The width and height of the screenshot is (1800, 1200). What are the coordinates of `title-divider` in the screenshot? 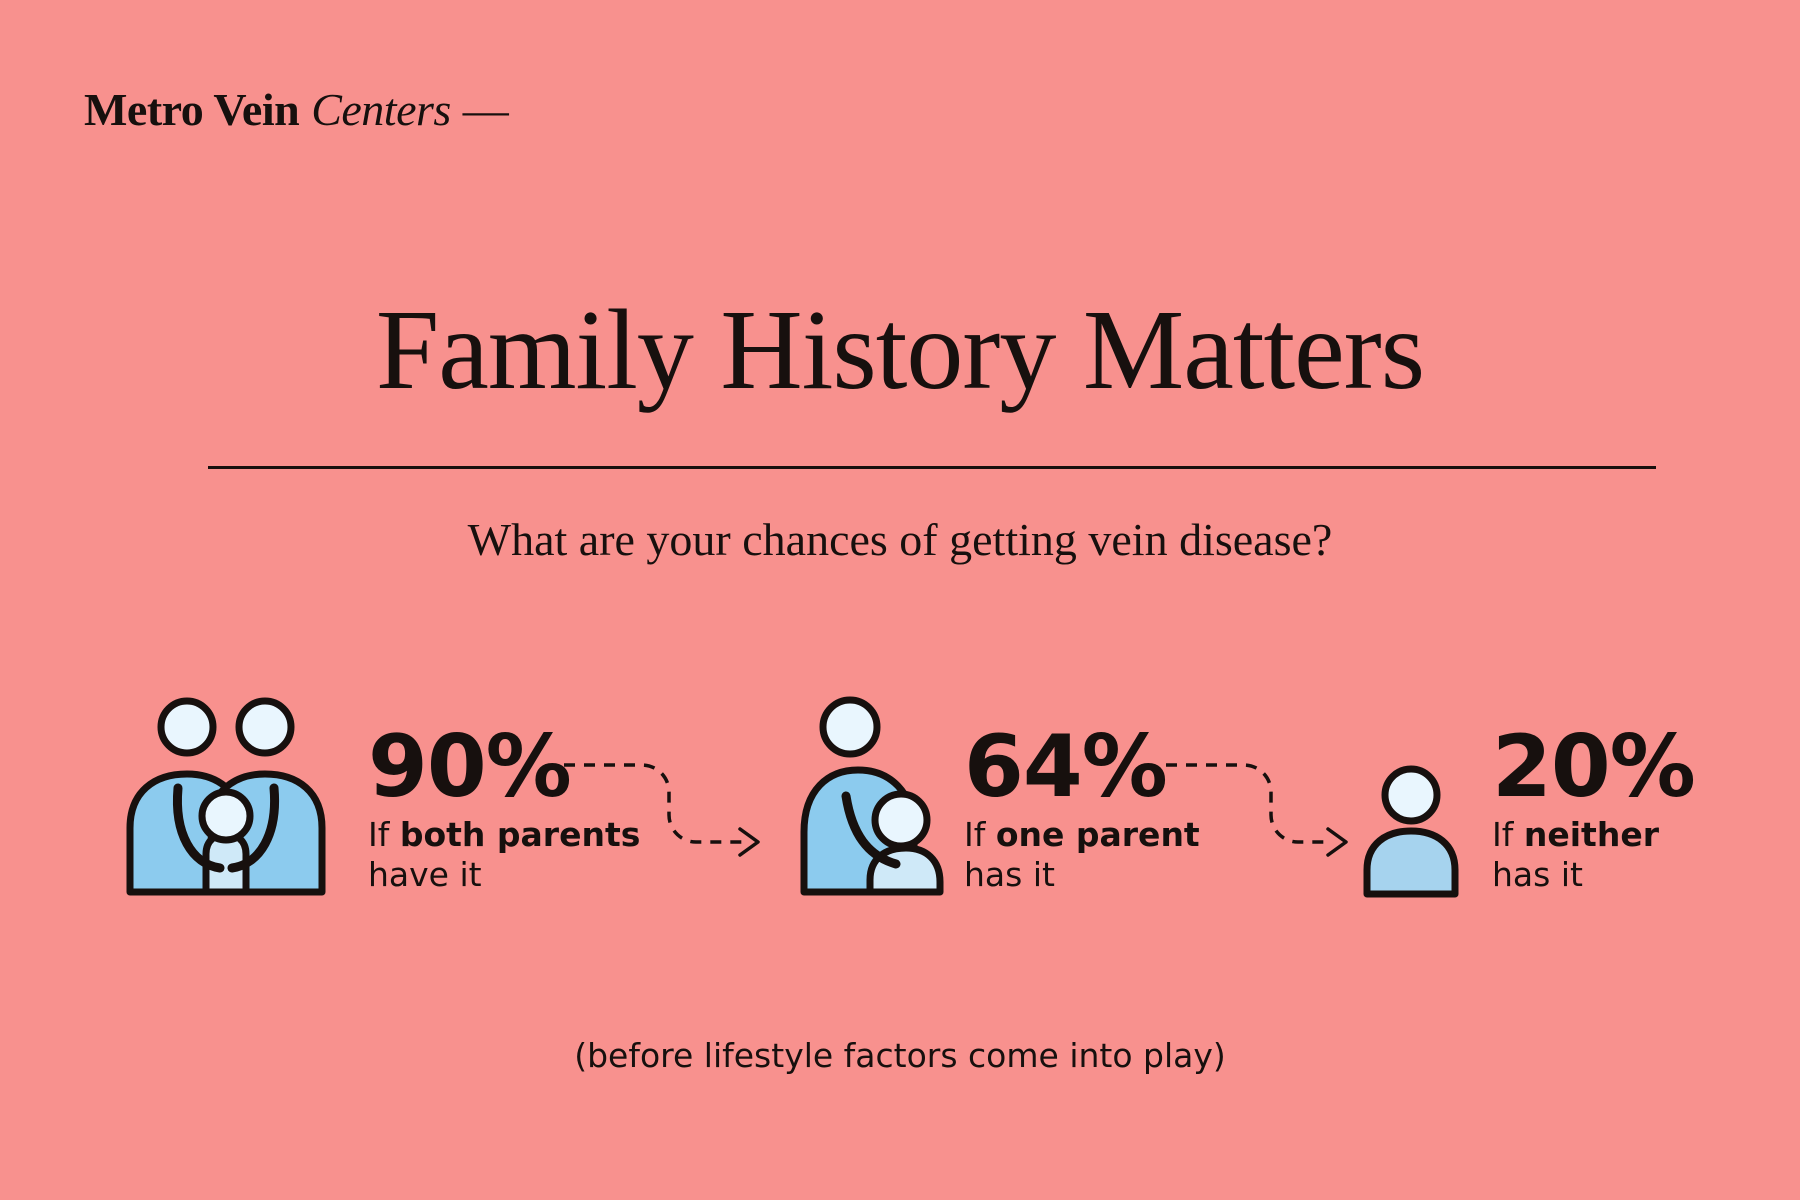 It's located at (932, 467).